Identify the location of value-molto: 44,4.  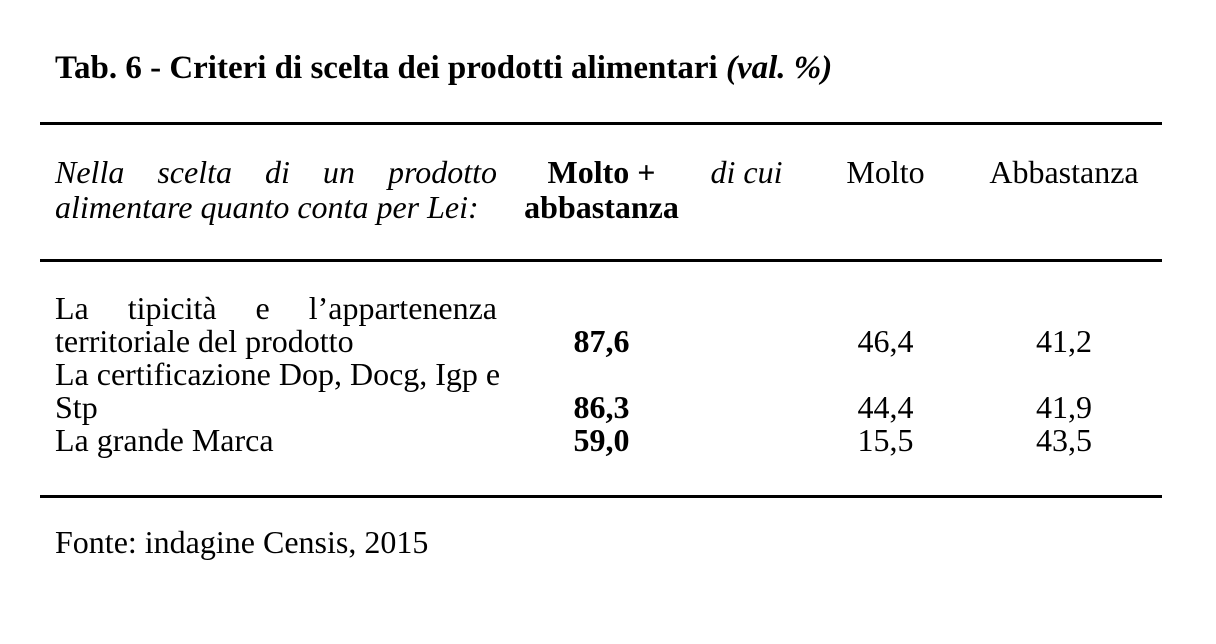
(885, 407).